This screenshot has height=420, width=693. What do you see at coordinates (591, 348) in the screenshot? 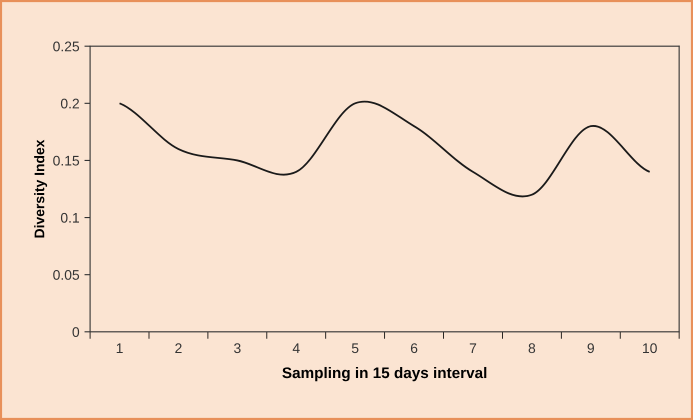
I see `x-tick-label: 9` at bounding box center [591, 348].